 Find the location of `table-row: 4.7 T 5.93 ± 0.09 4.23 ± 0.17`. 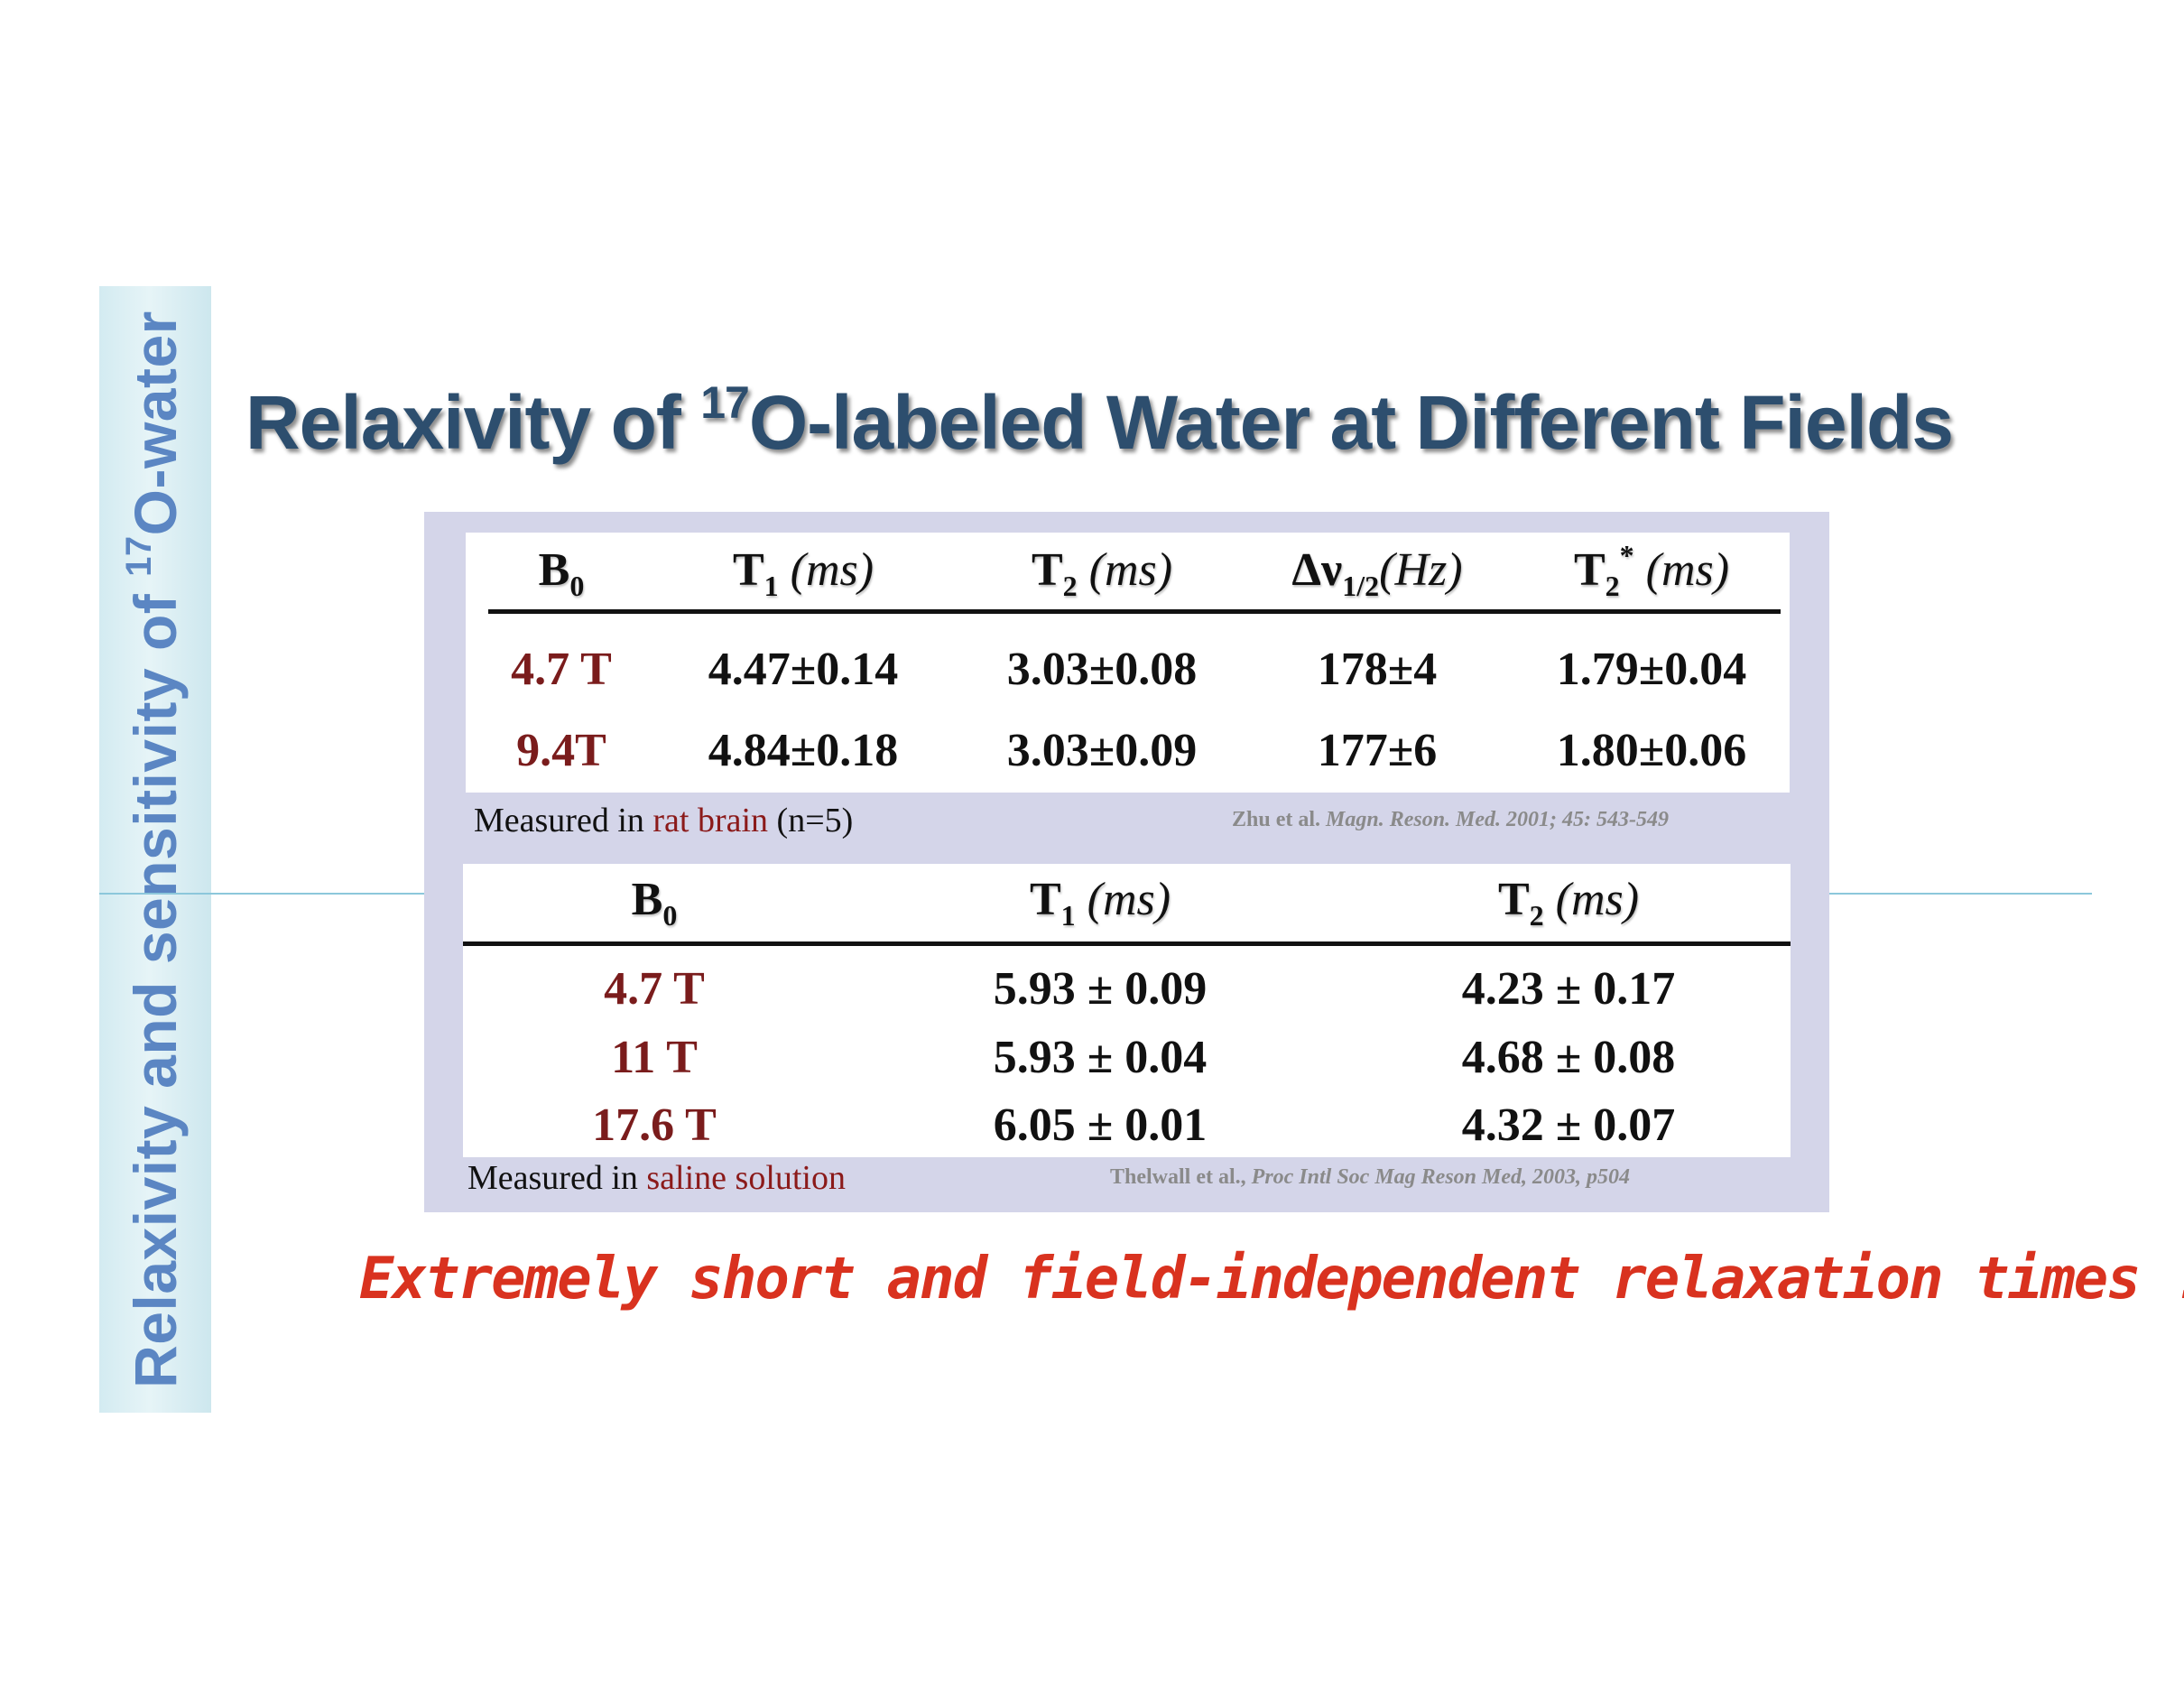

table-row: 4.7 T 5.93 ± 0.09 4.23 ± 0.17 is located at coordinates (1127, 990).